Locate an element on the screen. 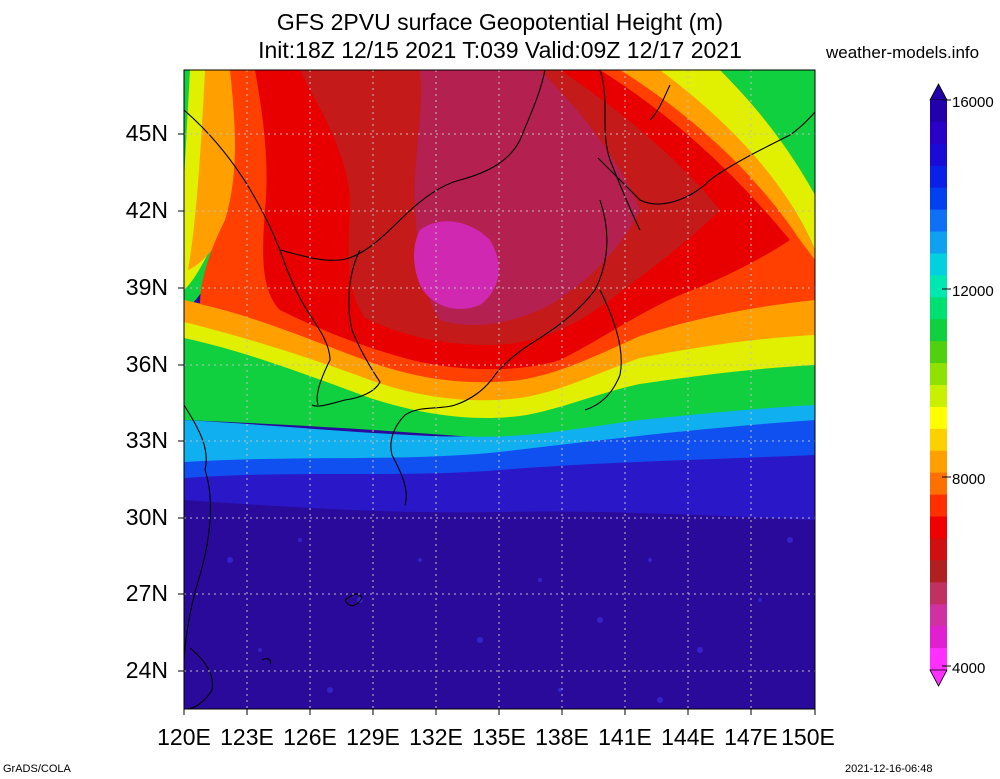 This screenshot has height=779, width=1000. footer-left: GrADS/COLA is located at coordinates (37, 769).